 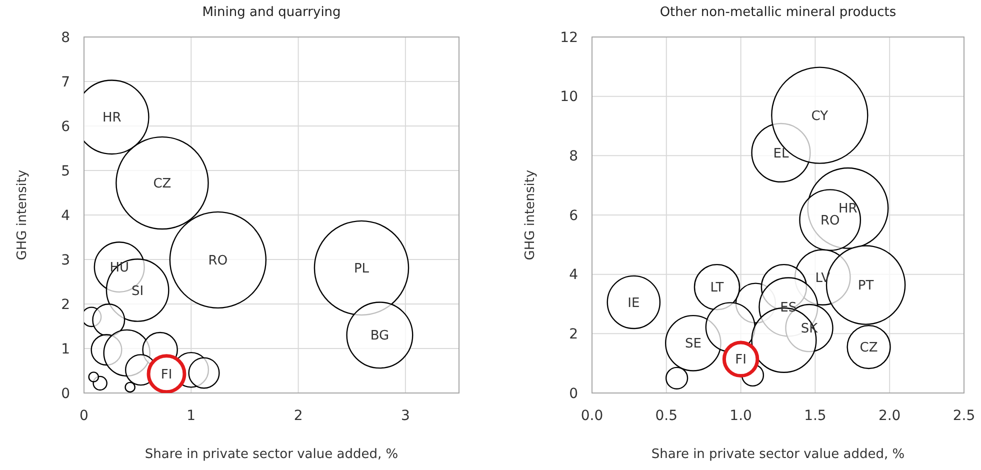 What do you see at coordinates (191, 416) in the screenshot?
I see `x-tick-label: 1` at bounding box center [191, 416].